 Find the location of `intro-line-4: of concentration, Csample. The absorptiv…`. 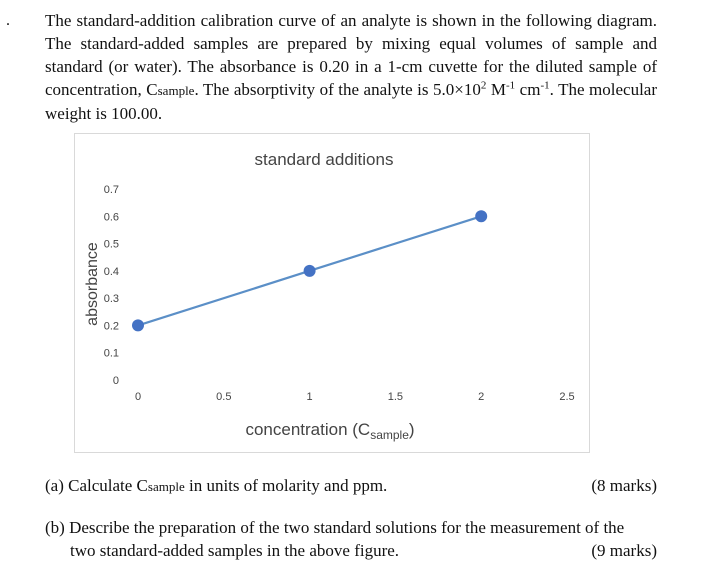

intro-line-4: of concentration, Csample. The absorptiv… is located at coordinates (351, 78).